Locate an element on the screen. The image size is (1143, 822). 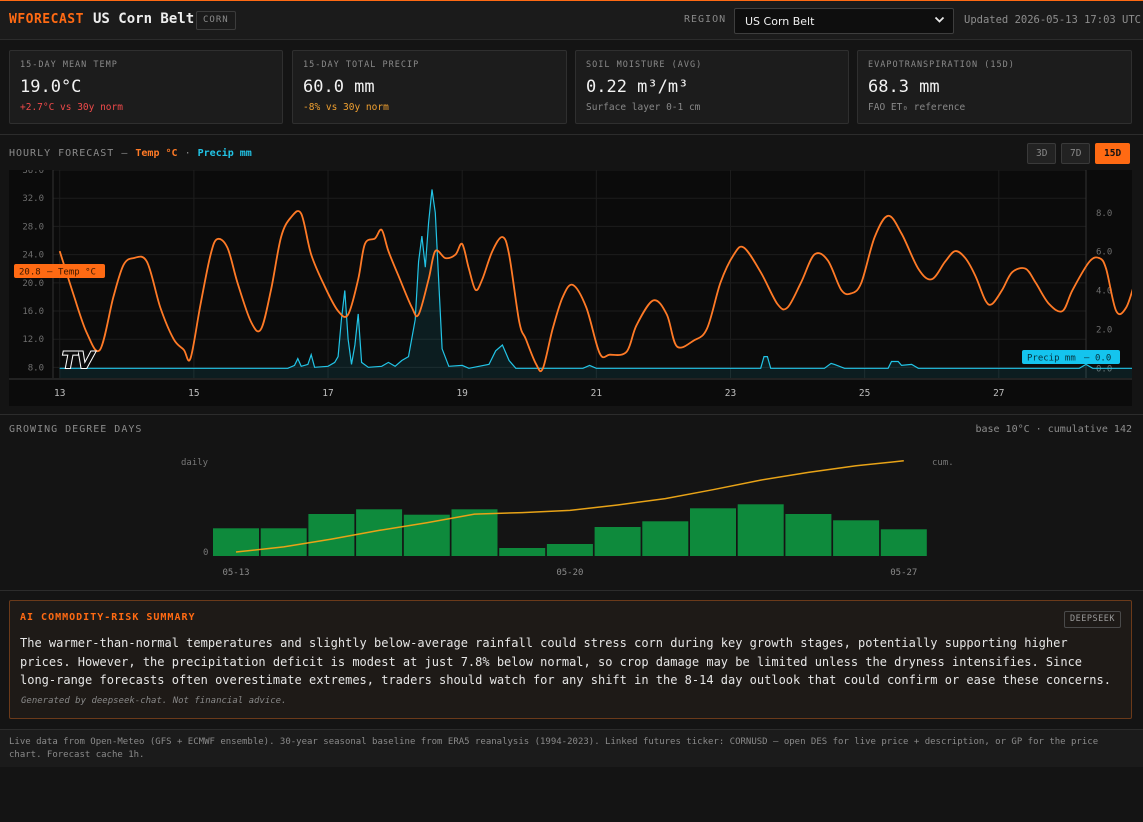
range-button-3d: 3D is located at coordinates (1042, 153).